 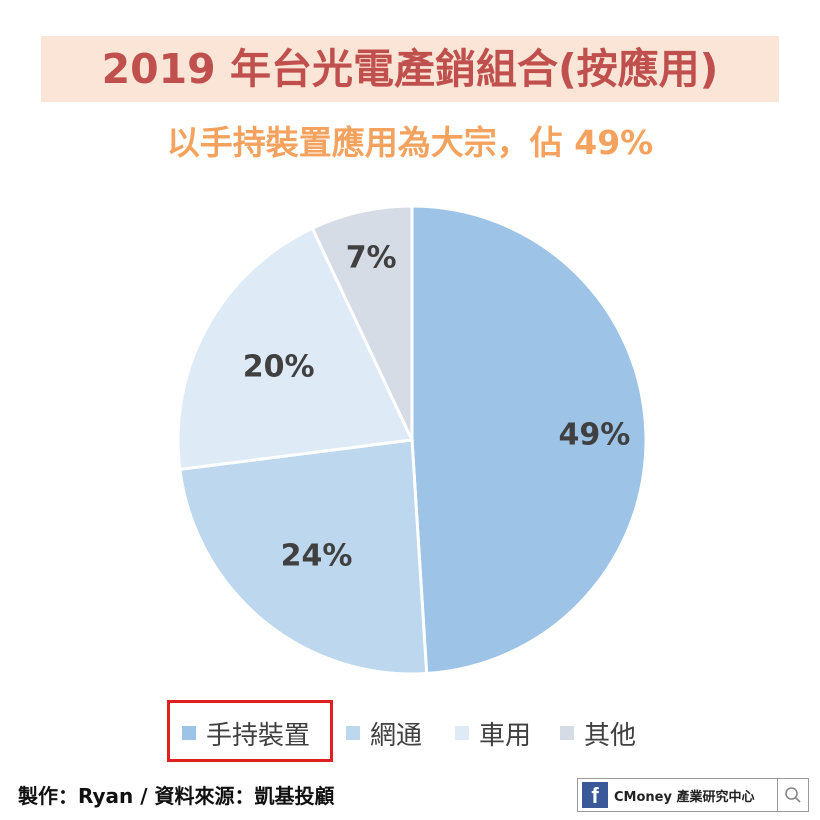 I want to click on brand-badge: f CMoney 產業研究中心, so click(x=693, y=795).